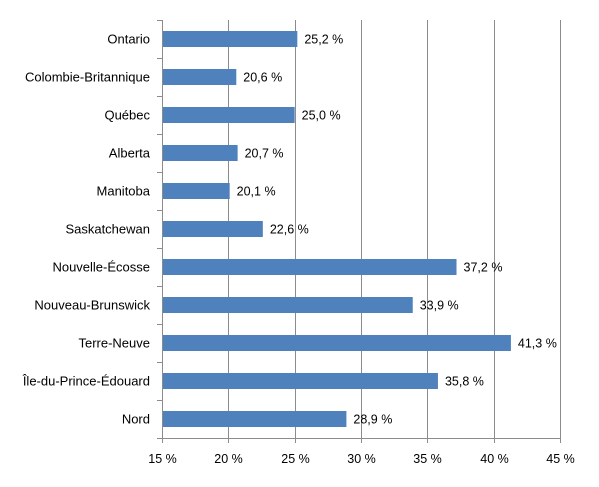 The width and height of the screenshot is (599, 487). What do you see at coordinates (483, 268) in the screenshot?
I see `value-label: 37,2 %` at bounding box center [483, 268].